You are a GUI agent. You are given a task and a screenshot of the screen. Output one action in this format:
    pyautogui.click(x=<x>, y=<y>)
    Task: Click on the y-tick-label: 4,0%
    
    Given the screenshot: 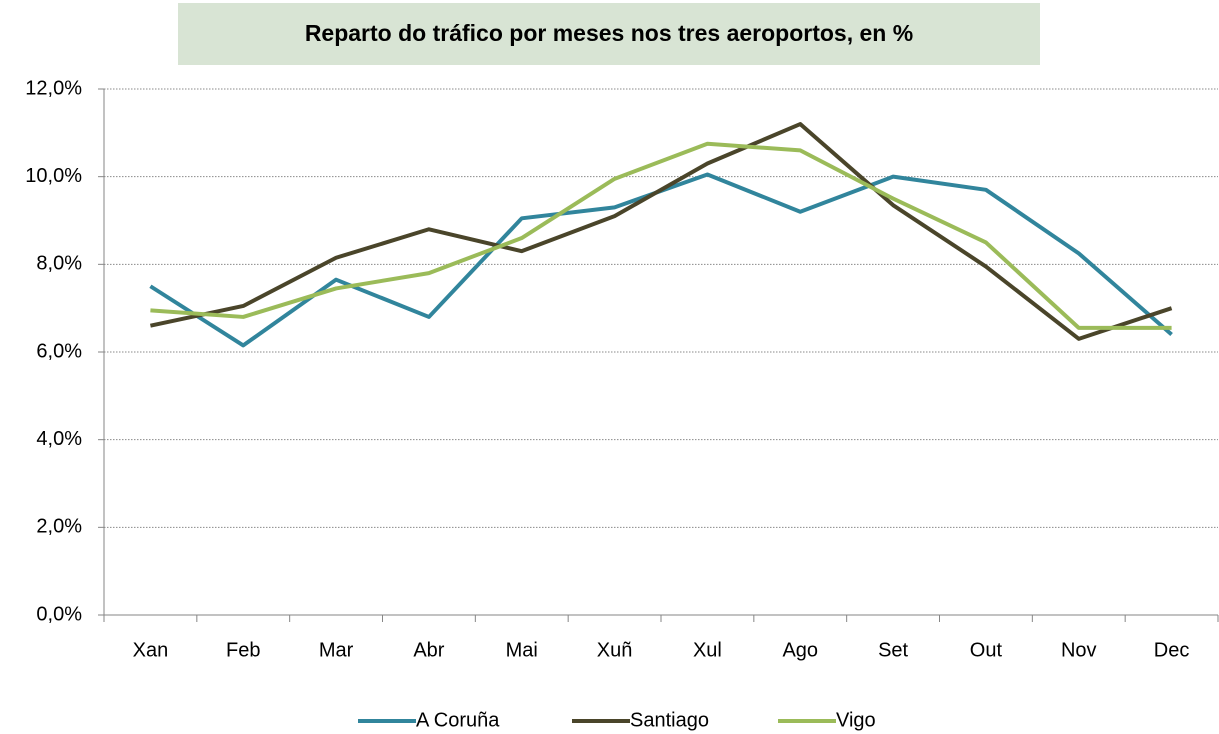 What is the action you would take?
    pyautogui.click(x=59, y=439)
    